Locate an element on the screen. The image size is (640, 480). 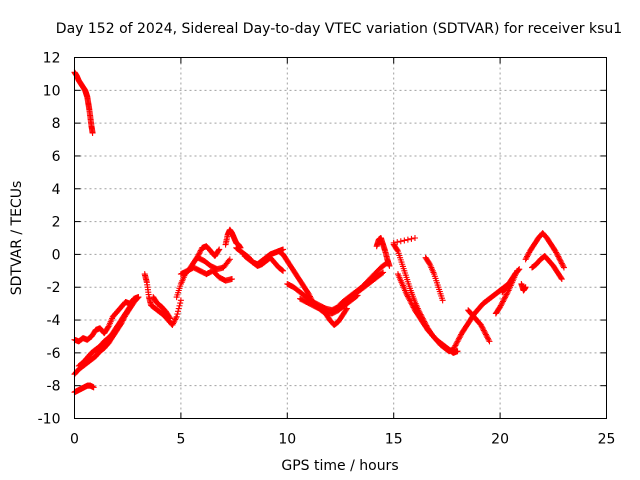
y-tick-label: -10 is located at coordinates (49, 420).